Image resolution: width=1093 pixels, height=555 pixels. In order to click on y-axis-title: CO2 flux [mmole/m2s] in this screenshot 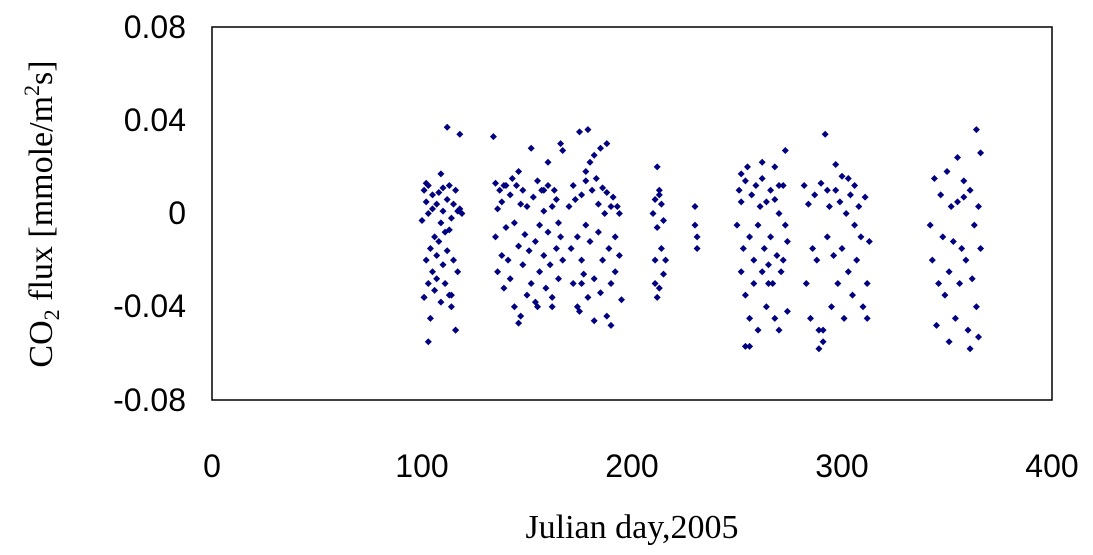, I will do `click(41, 213)`.